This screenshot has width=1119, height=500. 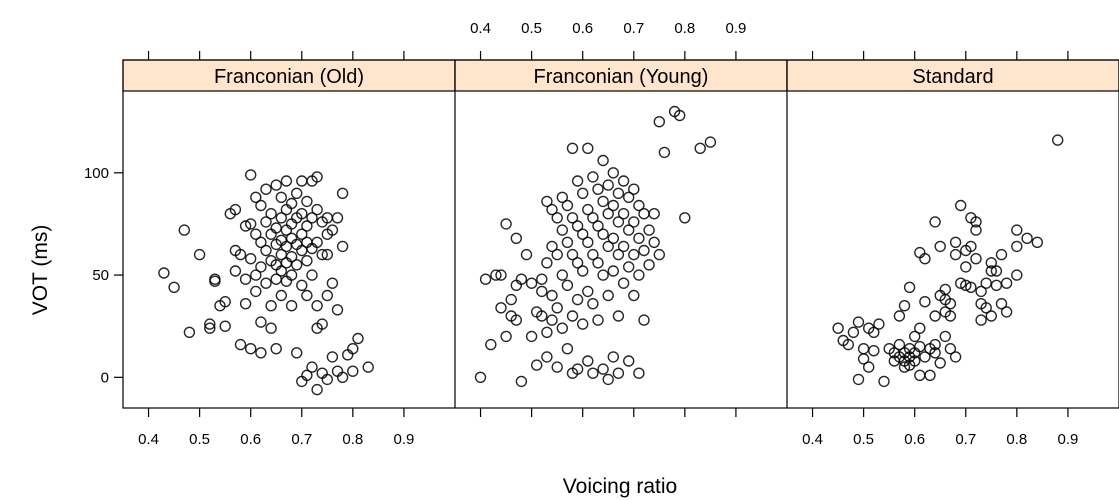 I want to click on y-tick-label: 100, so click(x=96, y=173).